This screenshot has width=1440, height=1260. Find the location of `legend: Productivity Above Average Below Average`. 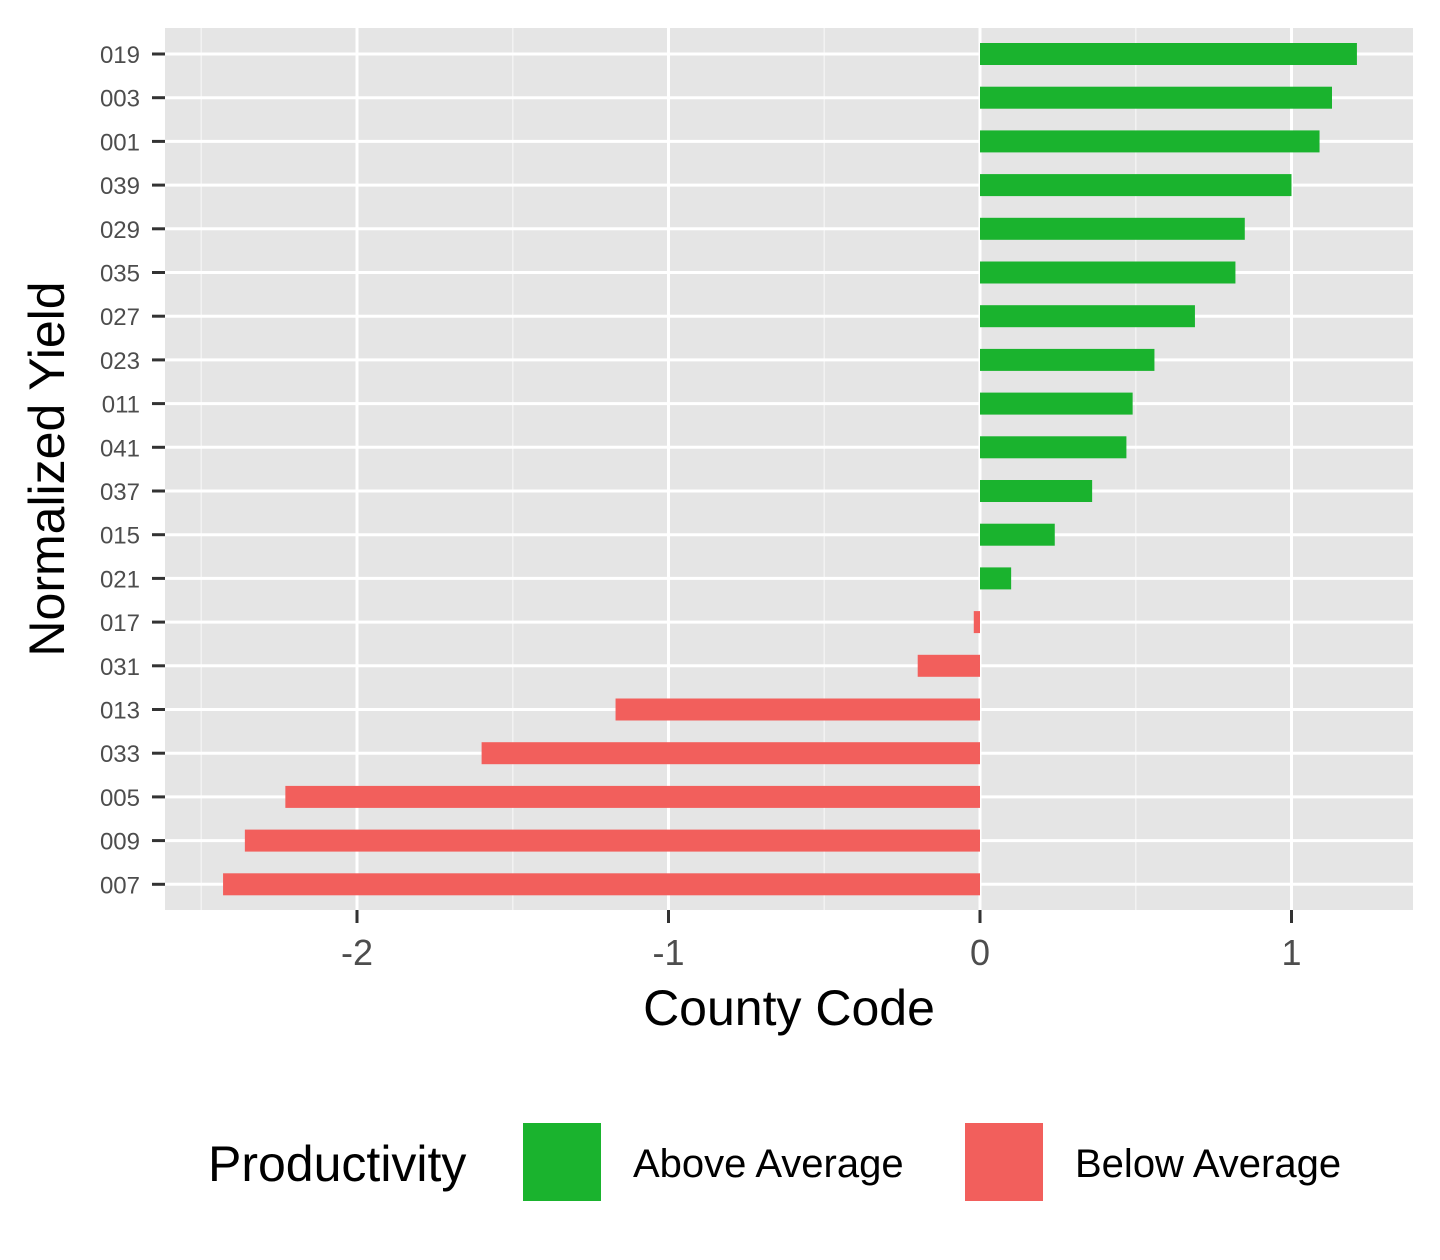

legend: Productivity Above Average Below Average is located at coordinates (774, 1162).